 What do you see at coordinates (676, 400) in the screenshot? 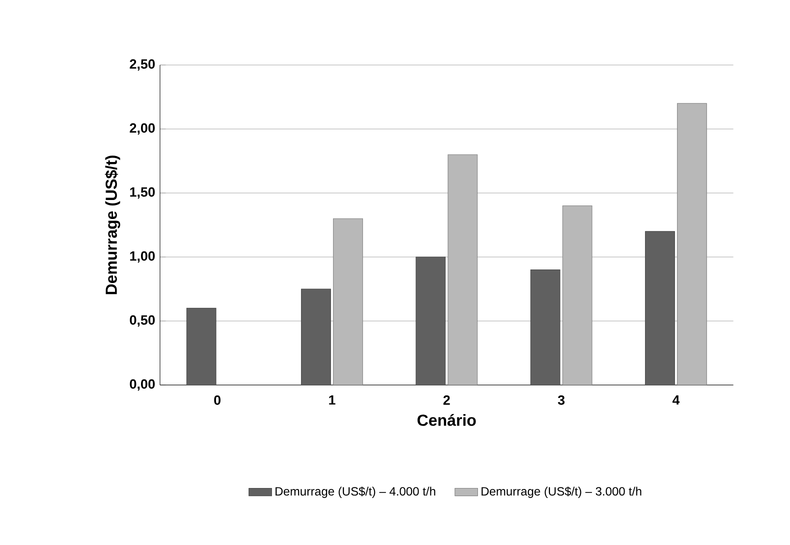
I see `x-tick-label: 4` at bounding box center [676, 400].